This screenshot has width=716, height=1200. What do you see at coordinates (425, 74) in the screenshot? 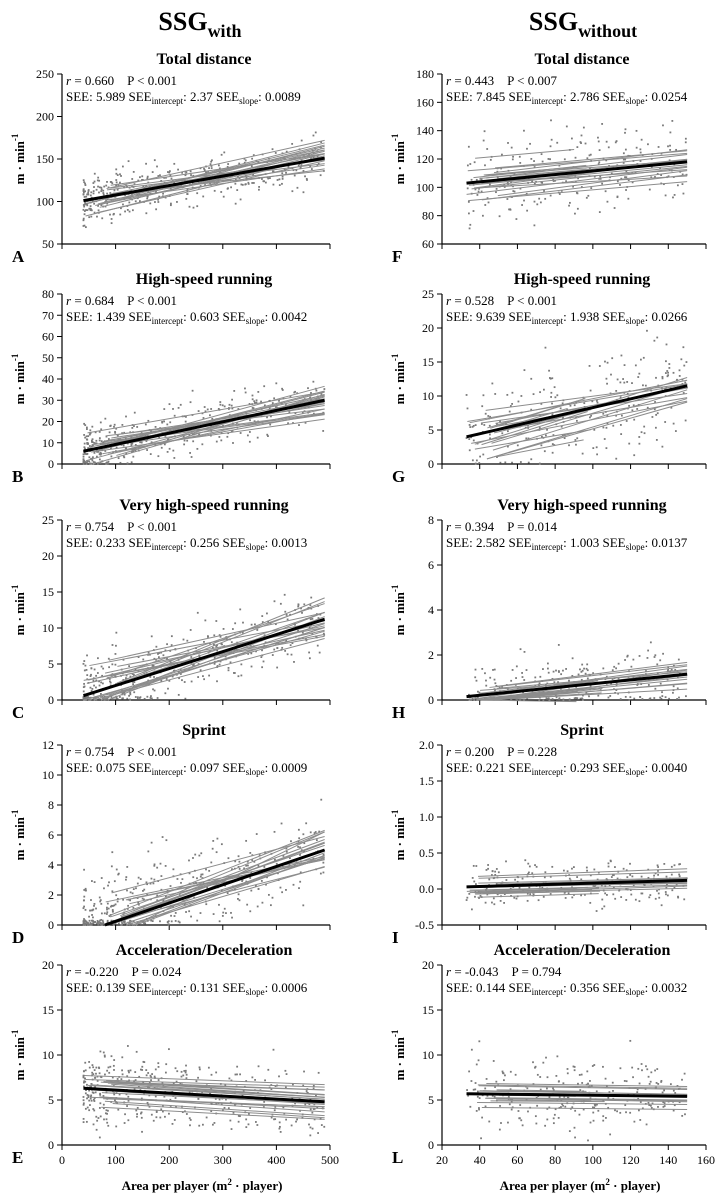
I see `y-tick-label: 180` at bounding box center [425, 74].